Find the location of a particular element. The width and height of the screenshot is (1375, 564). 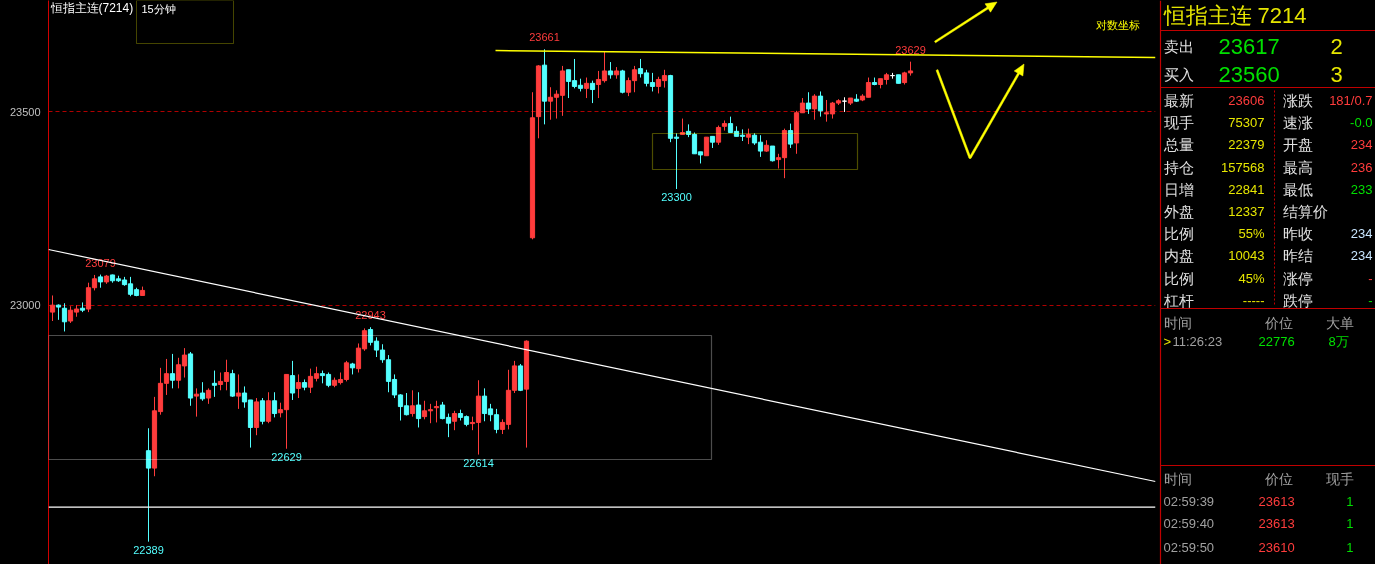

text: 对数坐标 is located at coordinates (1117, 24).